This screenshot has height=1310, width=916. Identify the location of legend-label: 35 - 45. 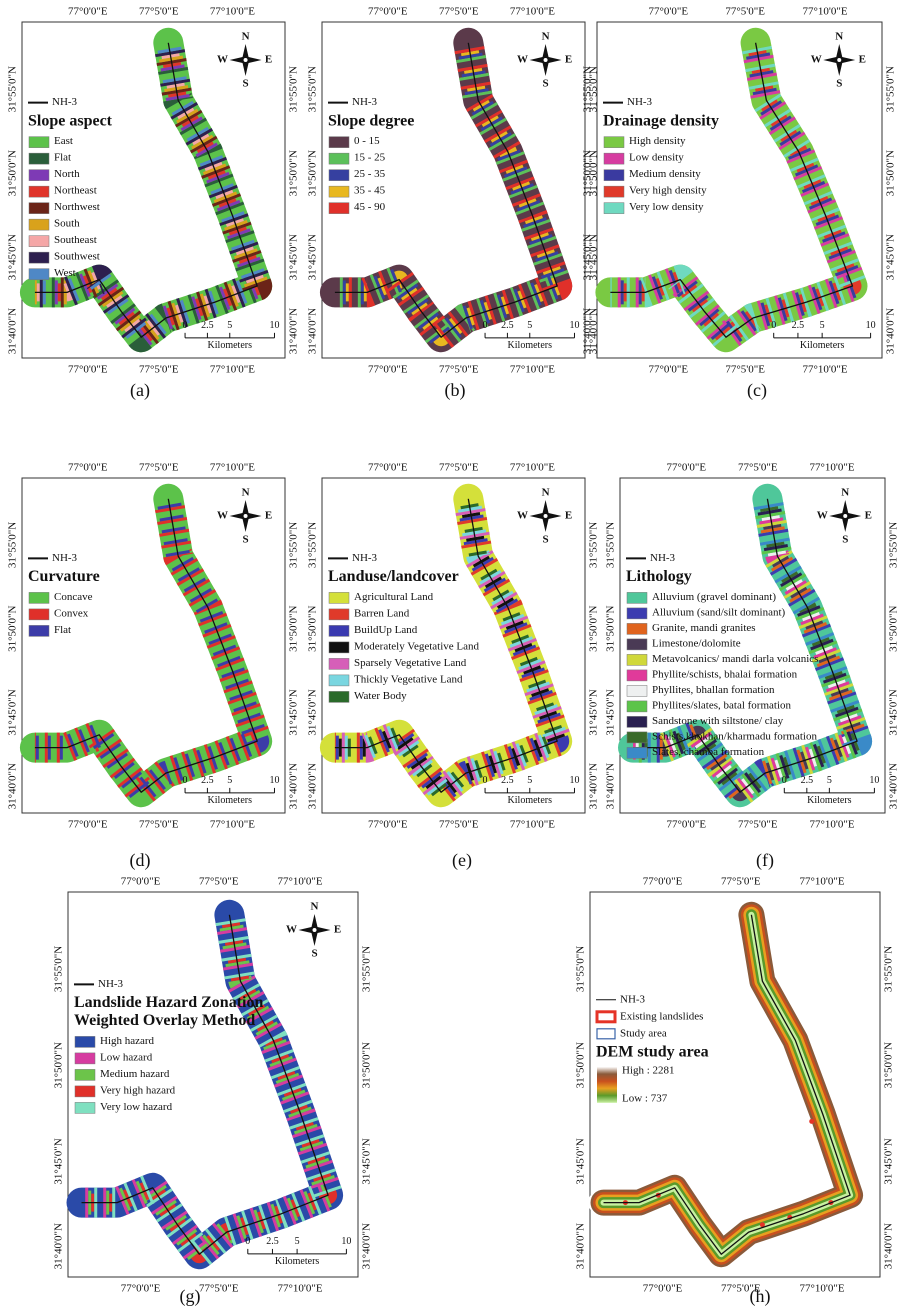
(370, 191).